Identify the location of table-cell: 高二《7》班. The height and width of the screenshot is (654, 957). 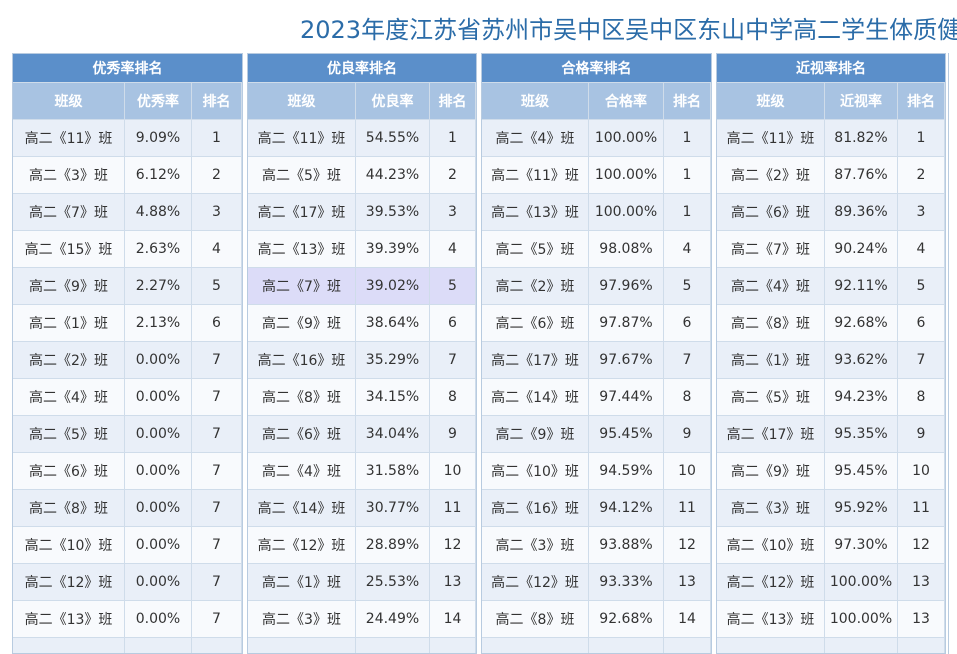
(771, 249).